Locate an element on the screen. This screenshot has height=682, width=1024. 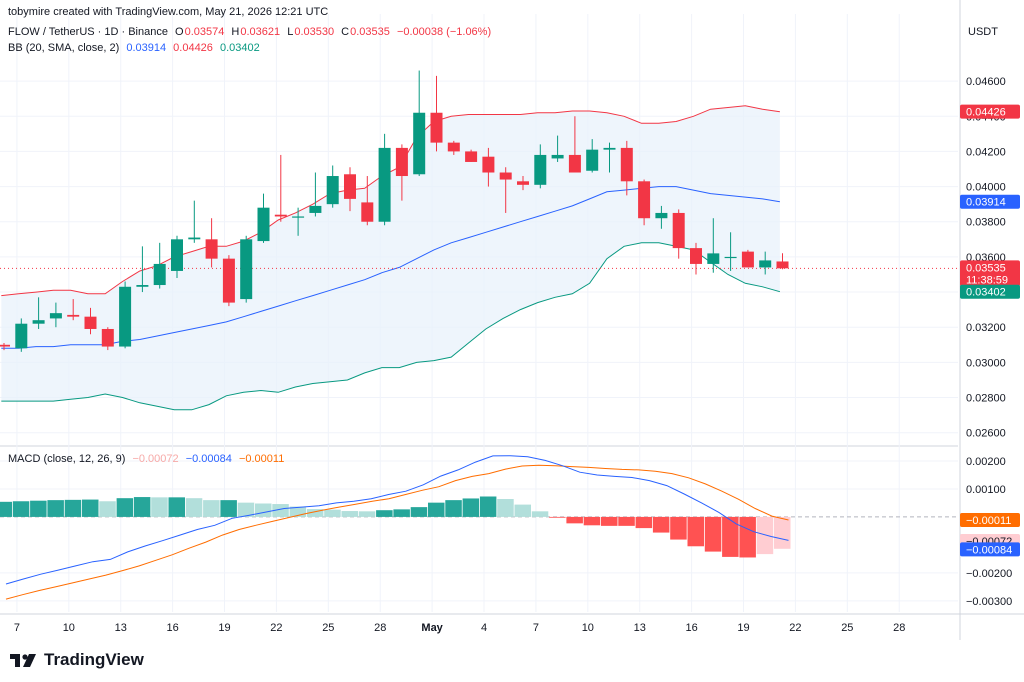
macd-line-tag-text: −0.00084 is located at coordinates (989, 550).